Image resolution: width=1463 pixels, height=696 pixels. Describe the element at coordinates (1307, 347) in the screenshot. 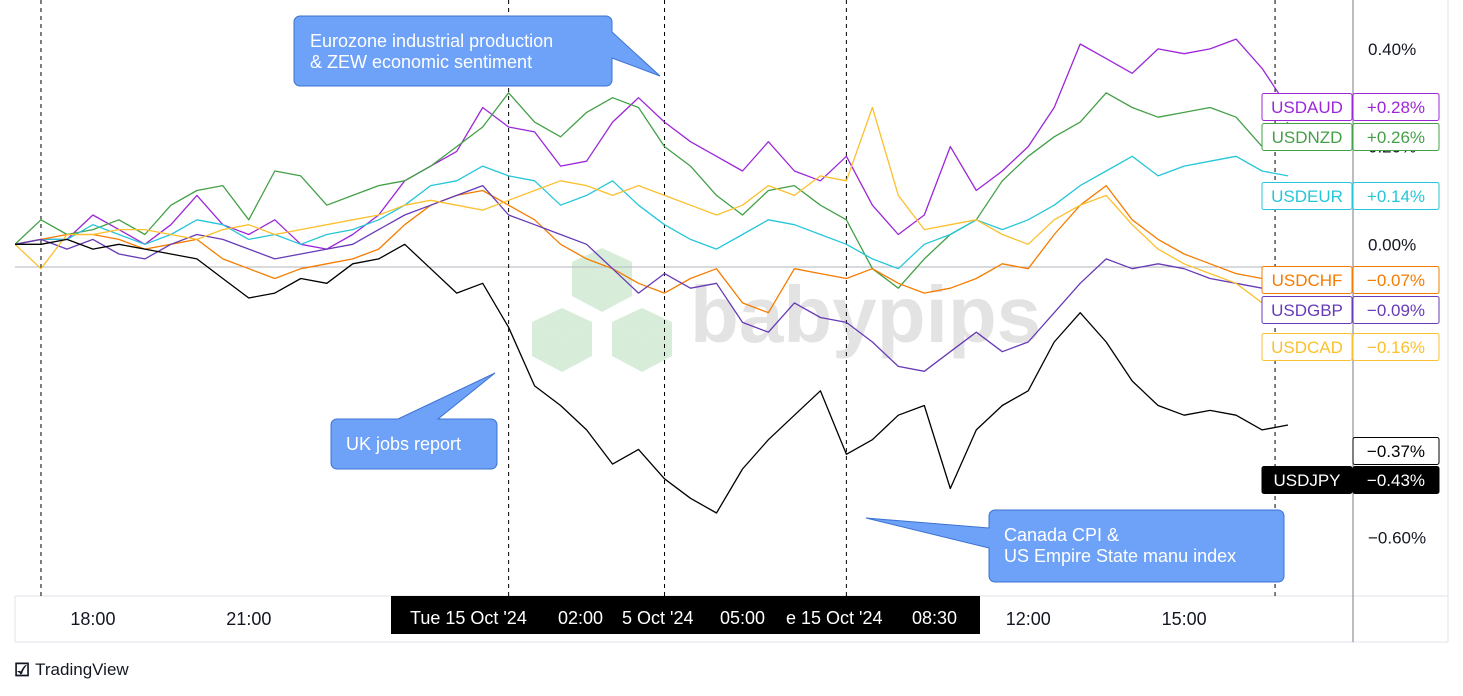

I see `series-name-label: USDCAD` at that location.